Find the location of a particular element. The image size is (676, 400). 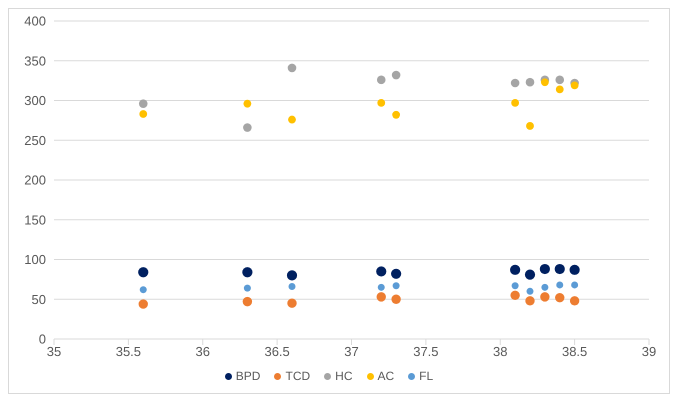

legend-label: AC is located at coordinates (386, 376).